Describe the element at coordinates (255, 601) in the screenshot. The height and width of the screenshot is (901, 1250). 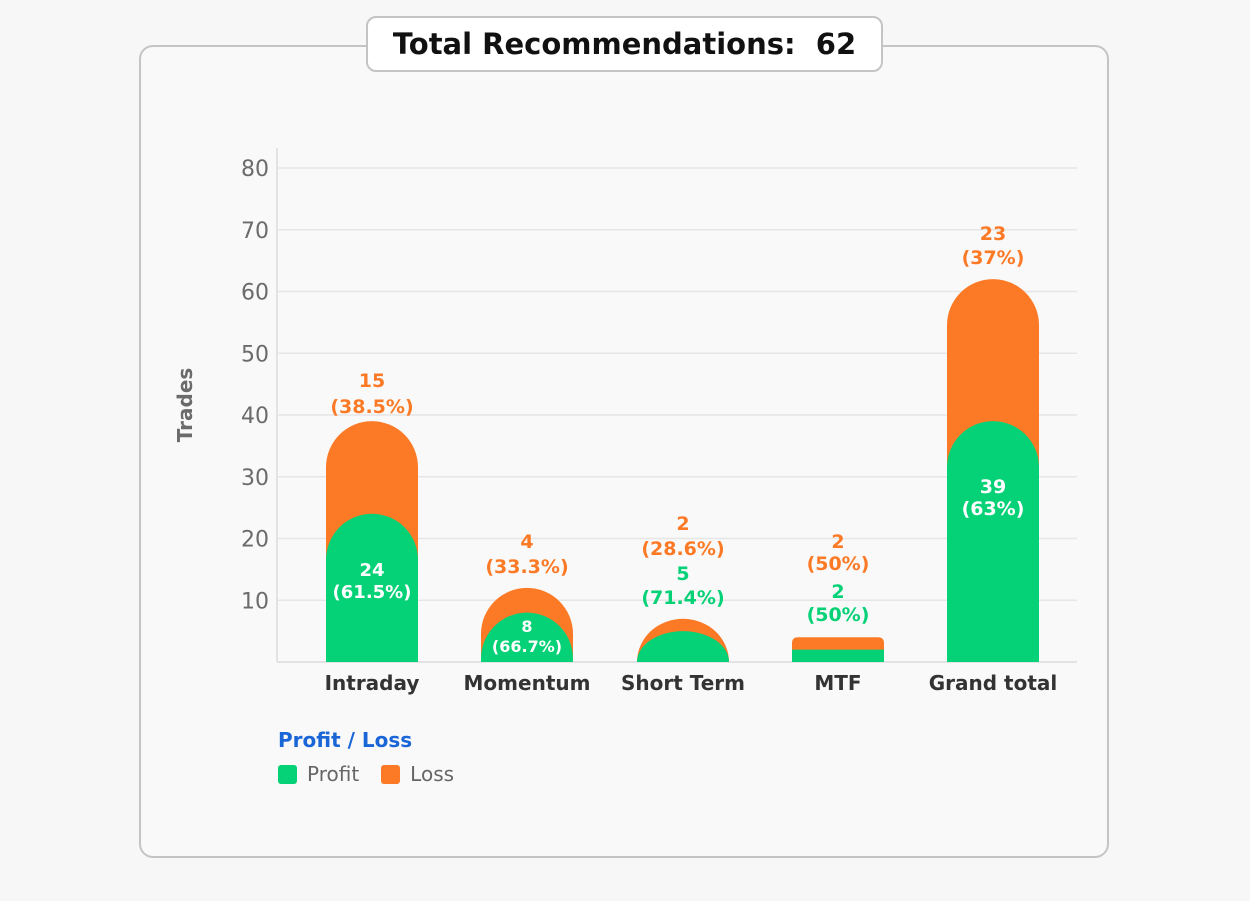
I see `y-tick-label: 10` at that location.